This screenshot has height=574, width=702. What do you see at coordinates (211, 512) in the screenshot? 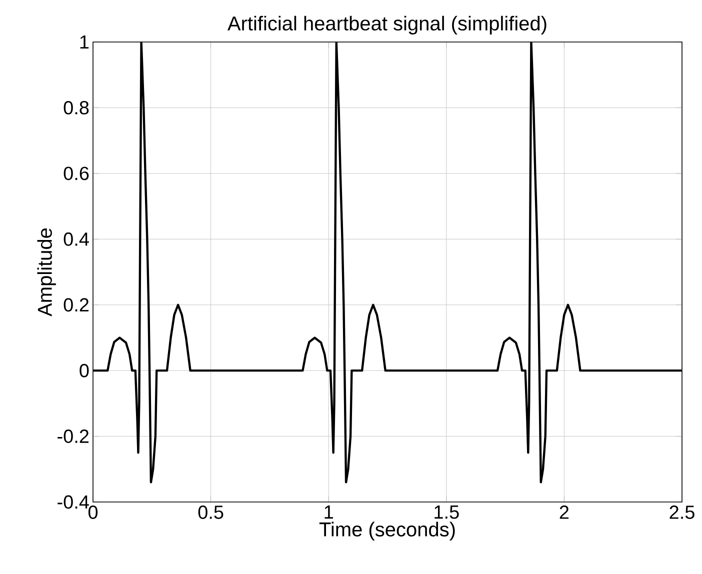
I see `x-tick-label: 0.5` at bounding box center [211, 512].